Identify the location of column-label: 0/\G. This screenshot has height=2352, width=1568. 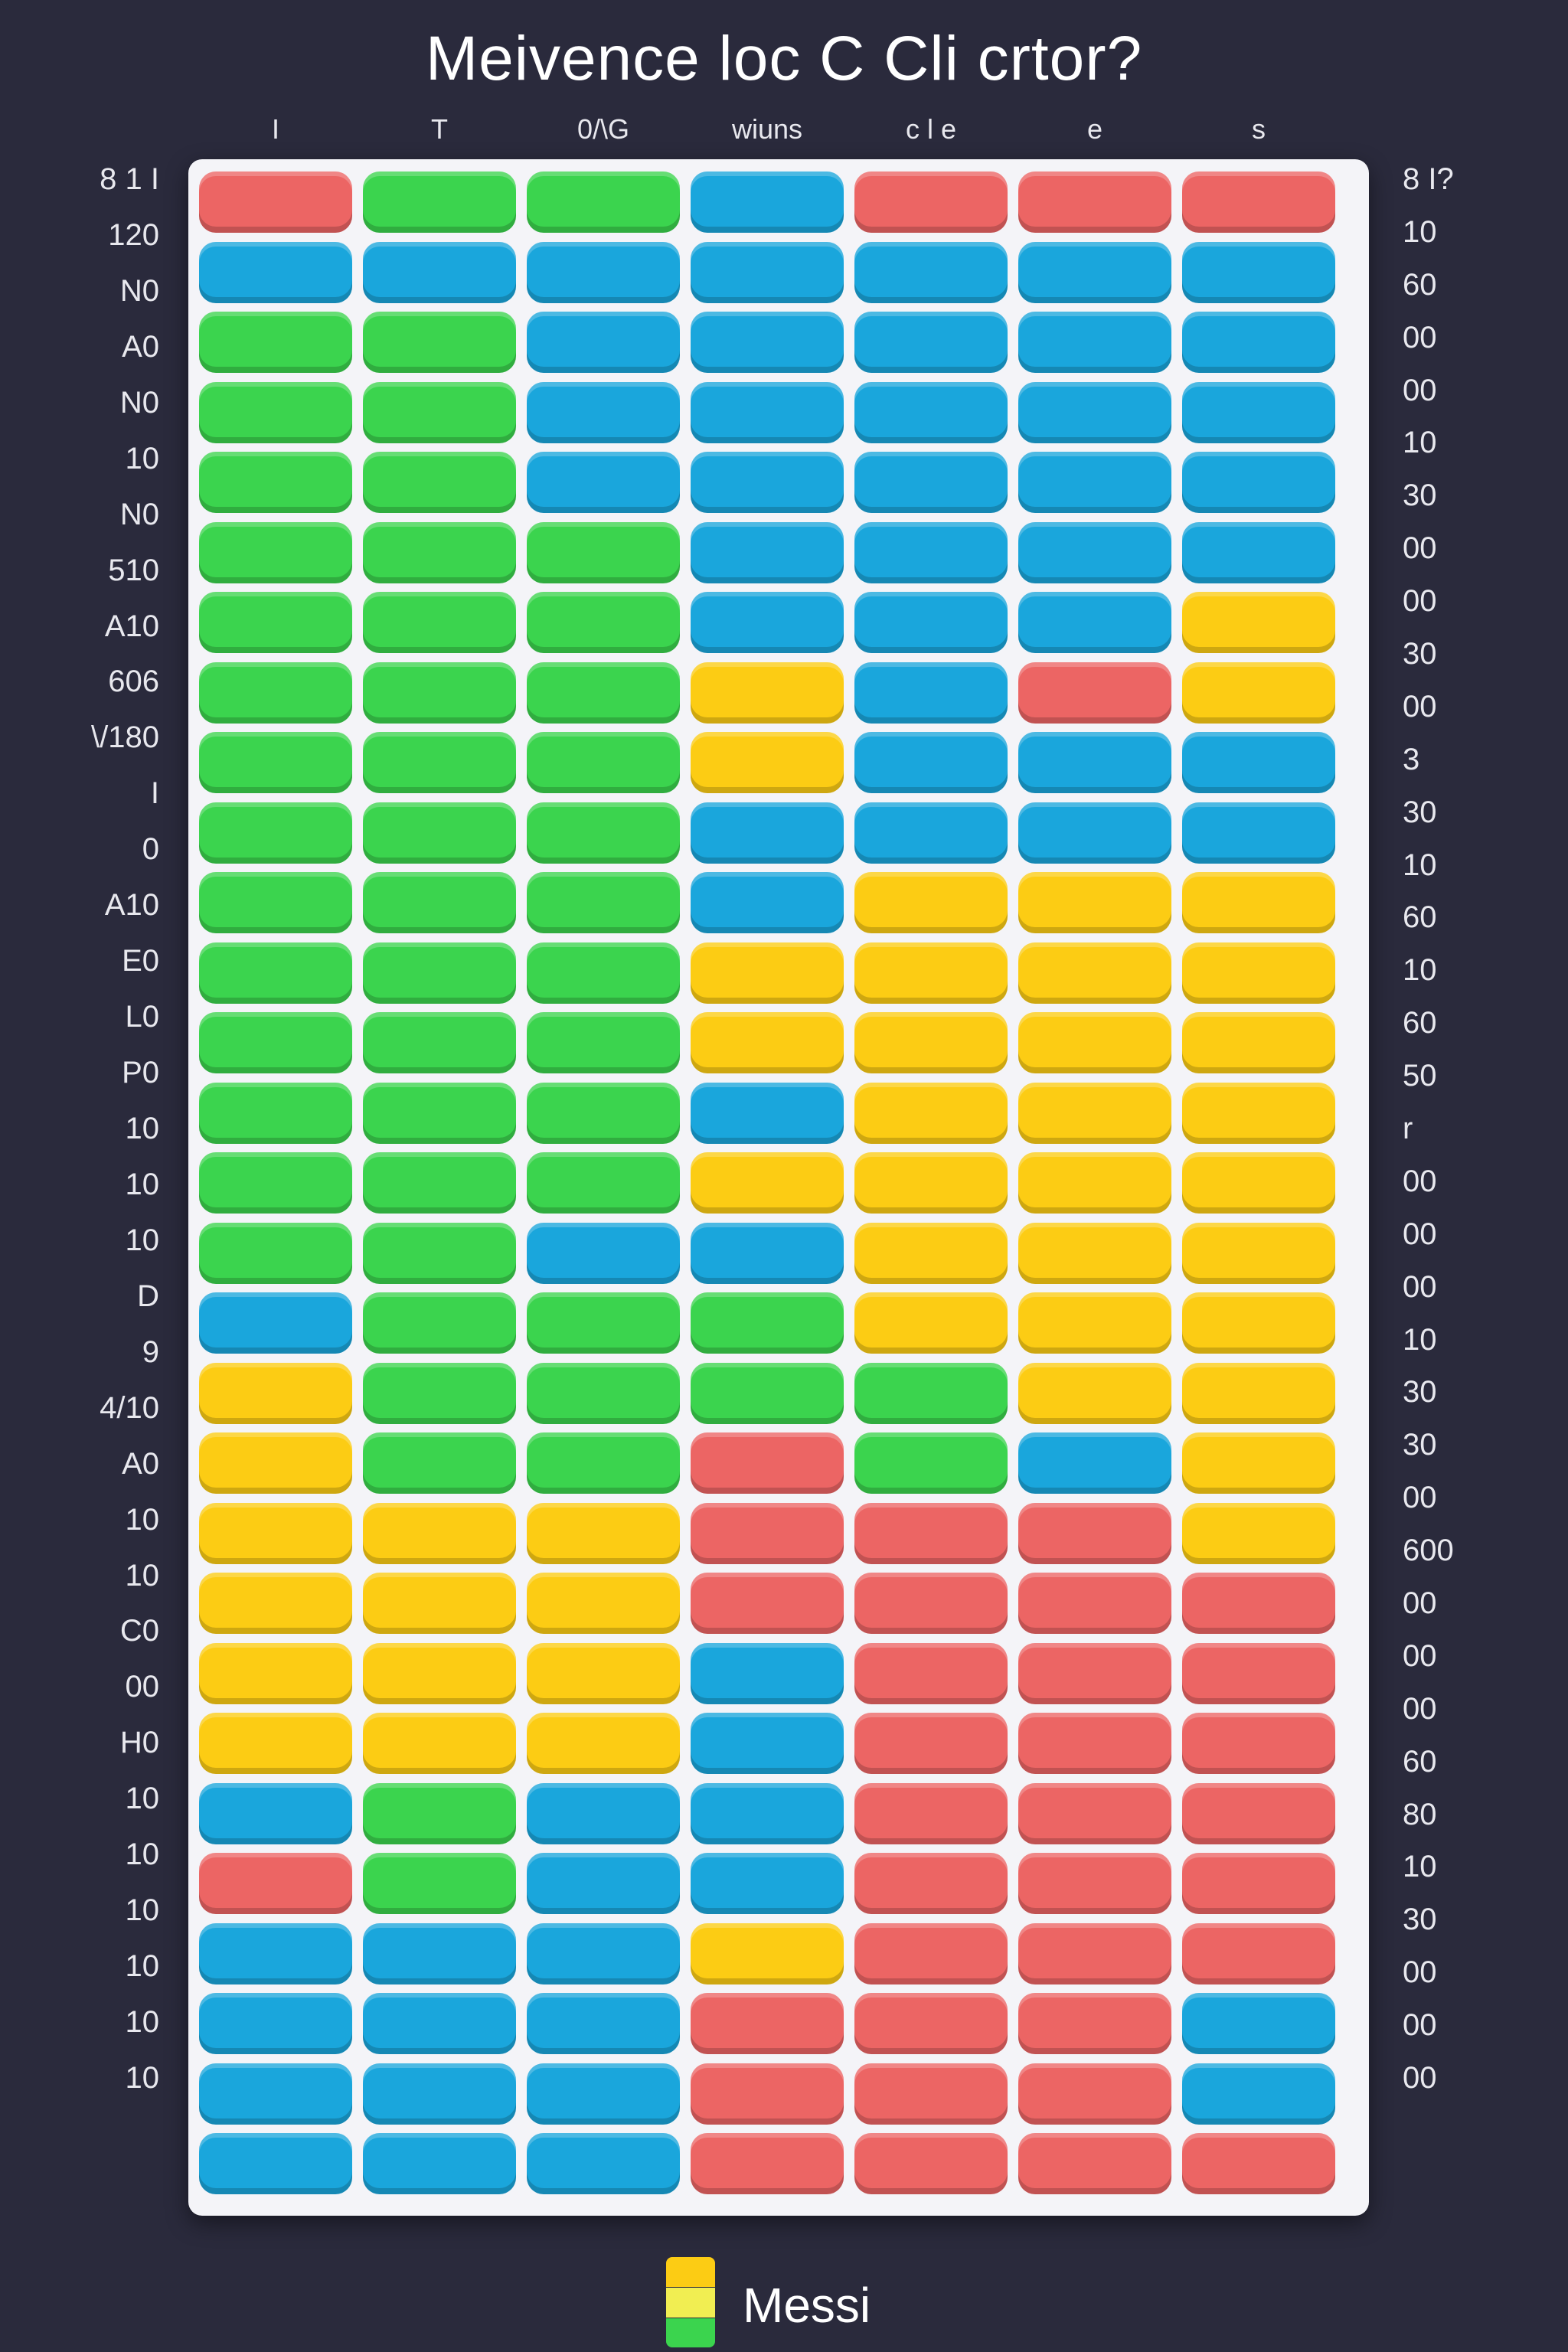
(603, 129).